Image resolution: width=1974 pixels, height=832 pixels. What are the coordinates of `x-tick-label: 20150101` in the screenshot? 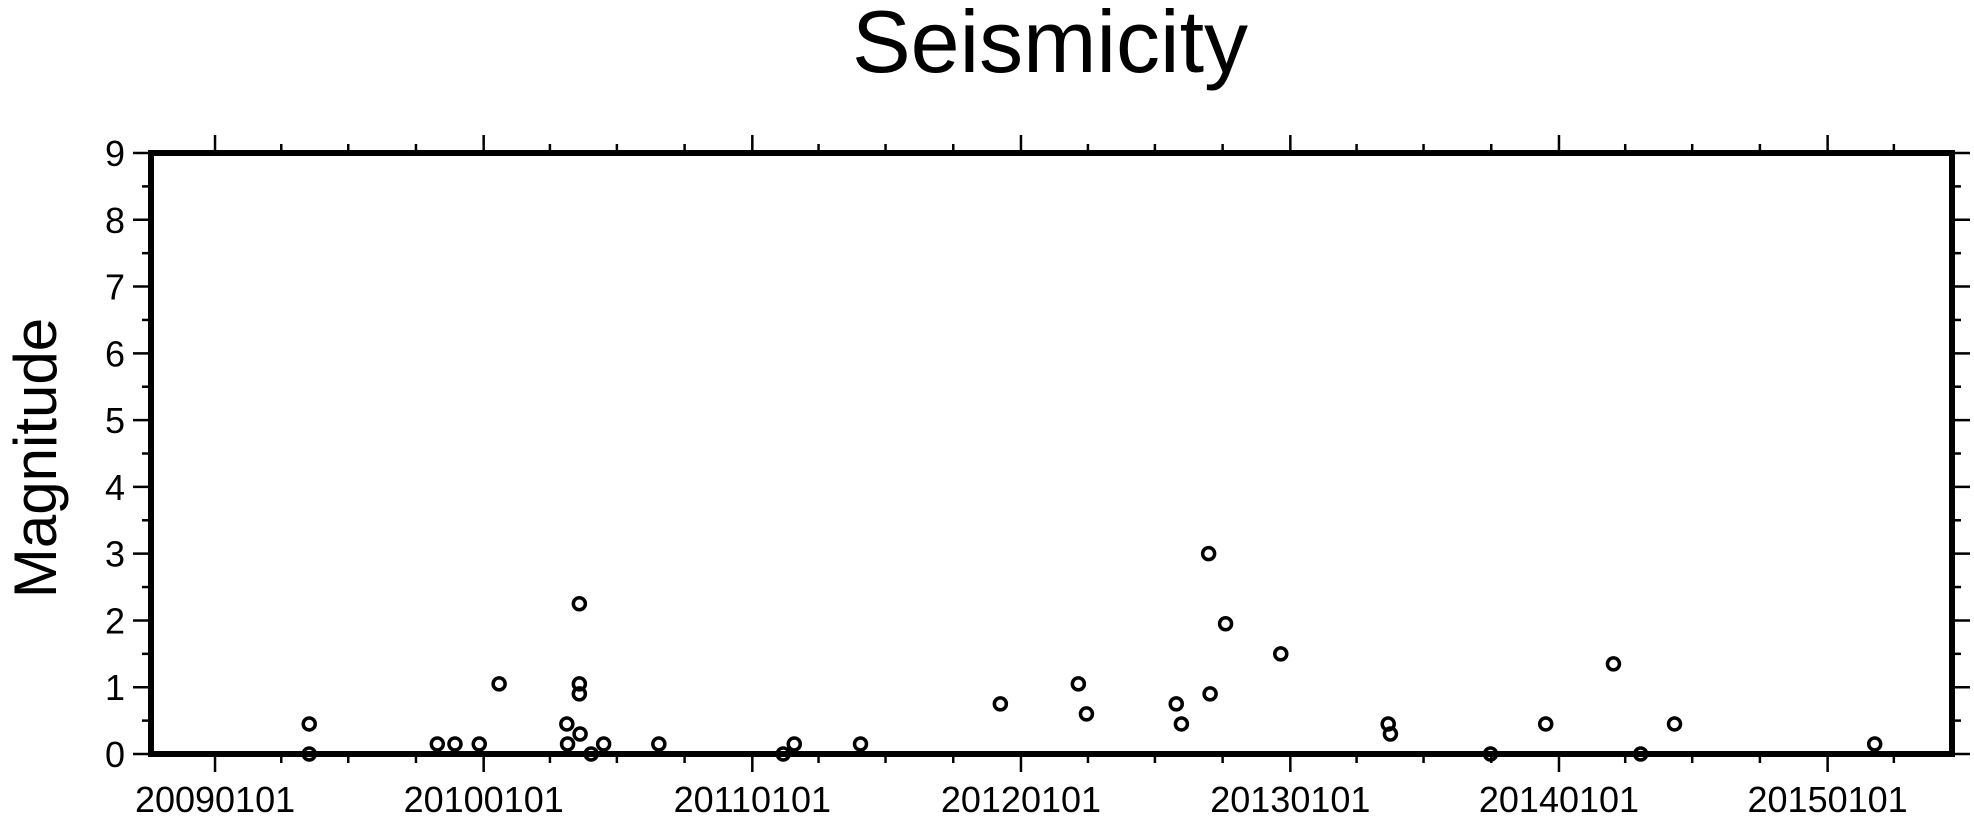 It's located at (1828, 799).